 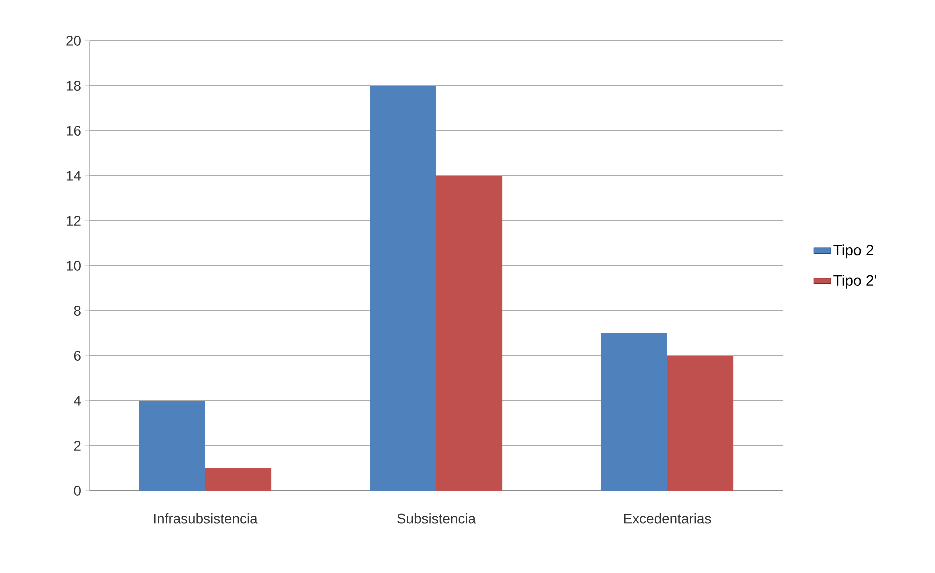 What do you see at coordinates (74, 131) in the screenshot?
I see `y-tick-label: 16` at bounding box center [74, 131].